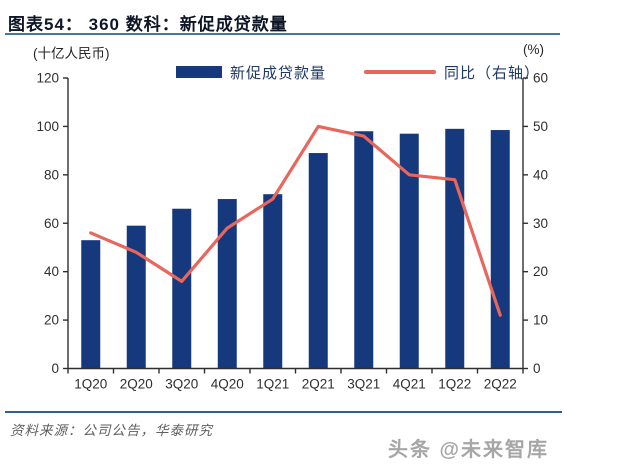  I want to click on x-axis-label-3Q20: 3Q20, so click(181, 384).